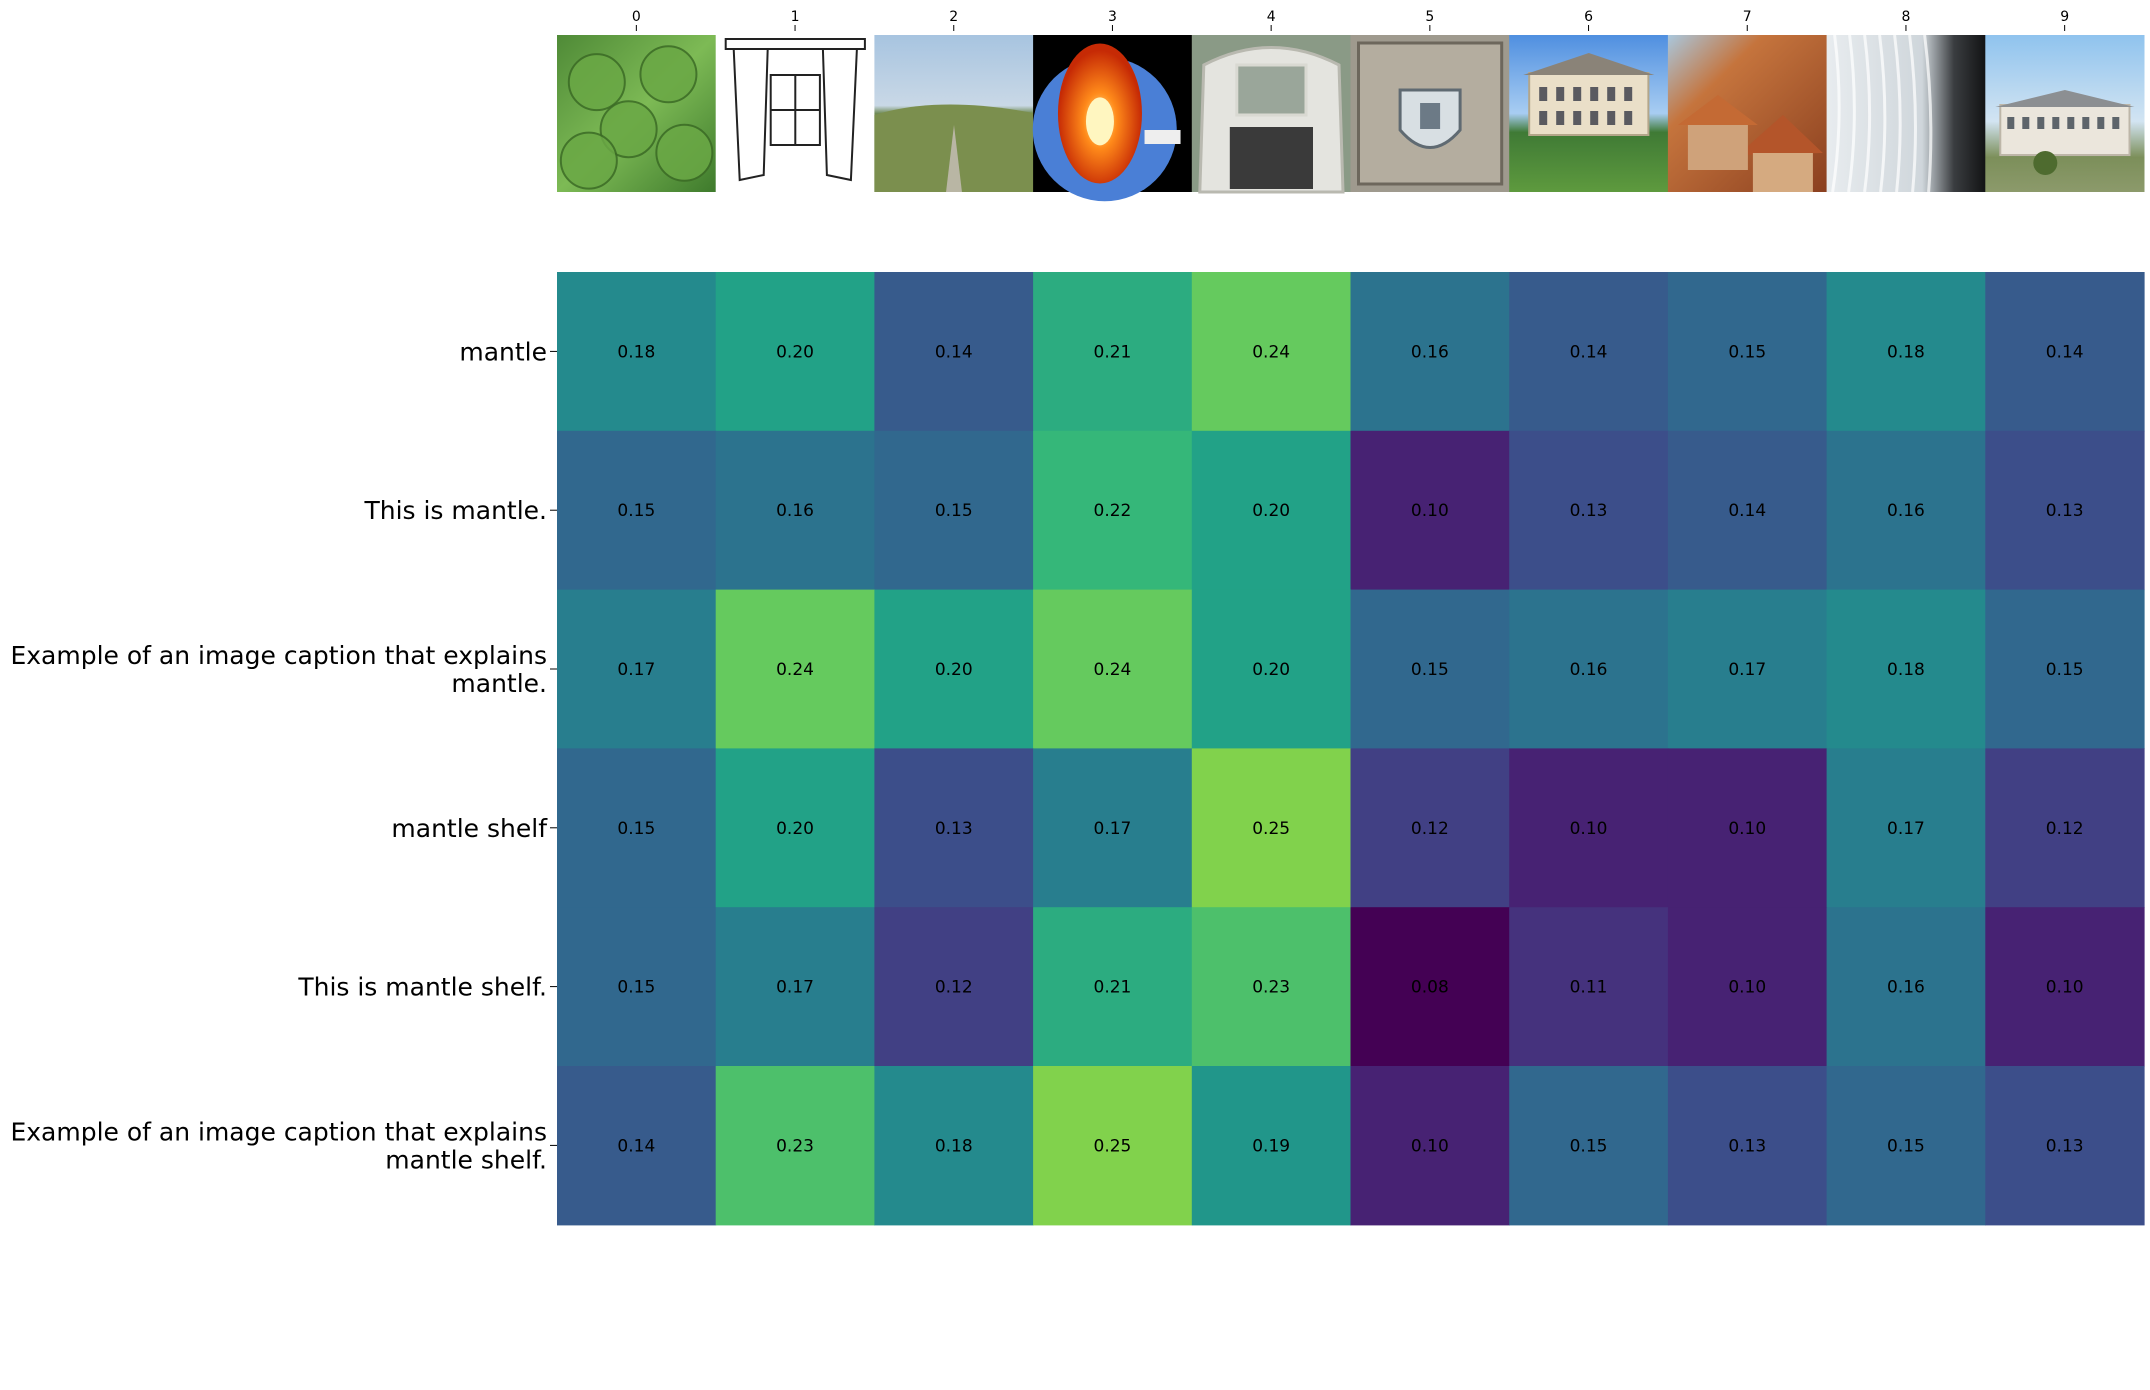  I want to click on cell-value-label: 0.19, so click(1271, 1146).